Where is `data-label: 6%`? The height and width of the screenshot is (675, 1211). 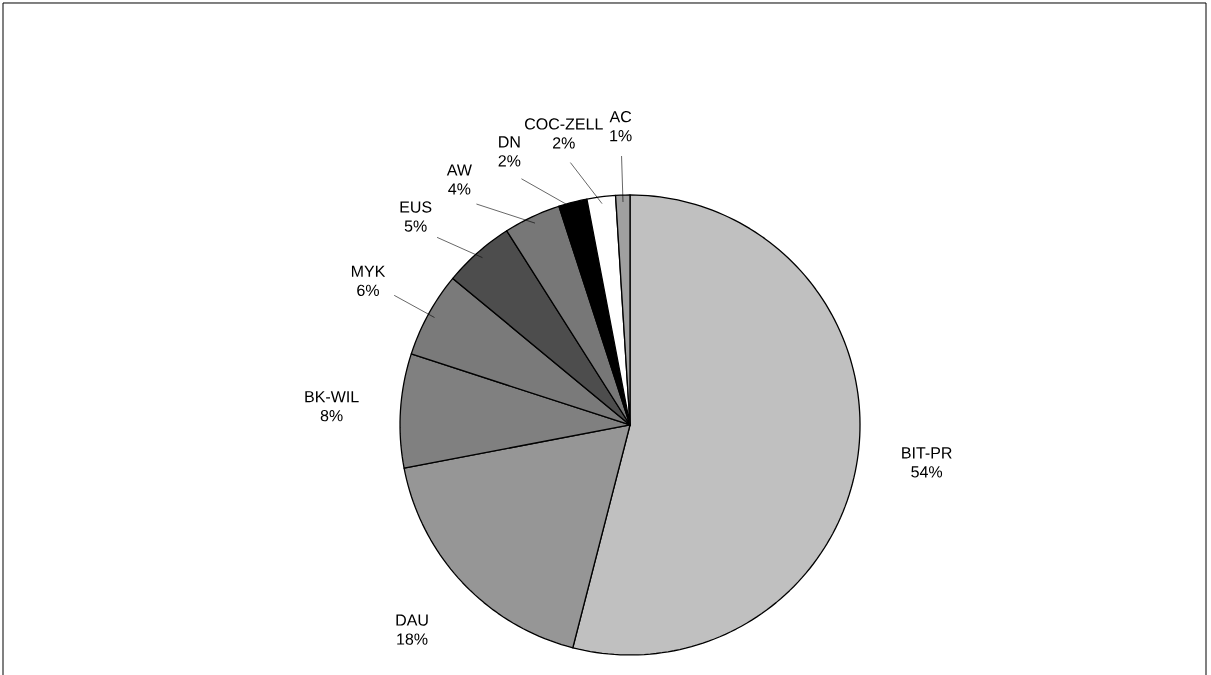
data-label: 6% is located at coordinates (368, 290).